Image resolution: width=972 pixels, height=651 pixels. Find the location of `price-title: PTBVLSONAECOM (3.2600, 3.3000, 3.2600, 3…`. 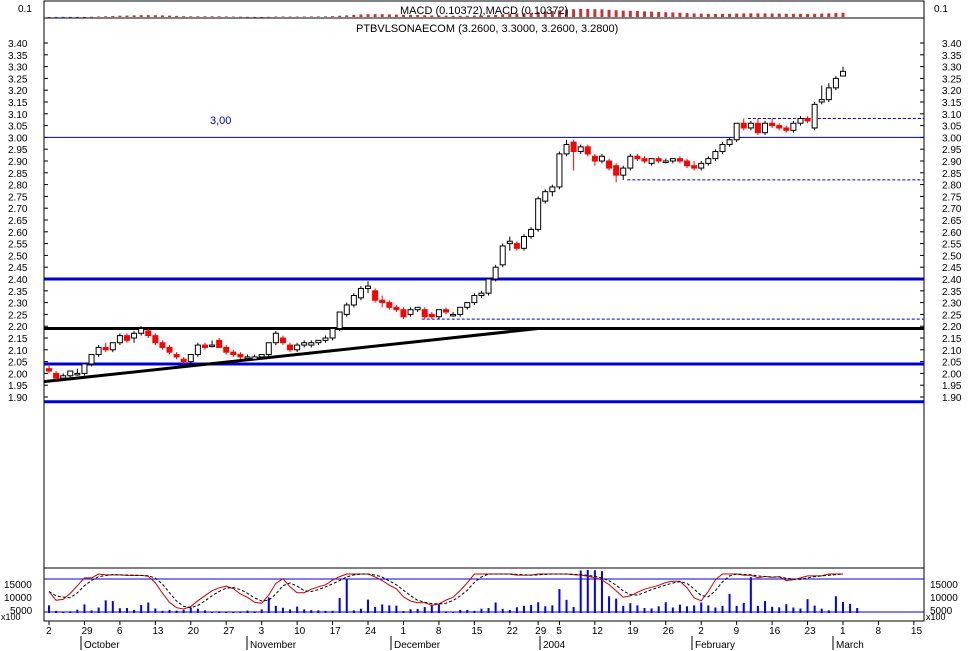

price-title: PTBVLSONAECOM (3.2600, 3.3000, 3.2600, 3… is located at coordinates (487, 29).